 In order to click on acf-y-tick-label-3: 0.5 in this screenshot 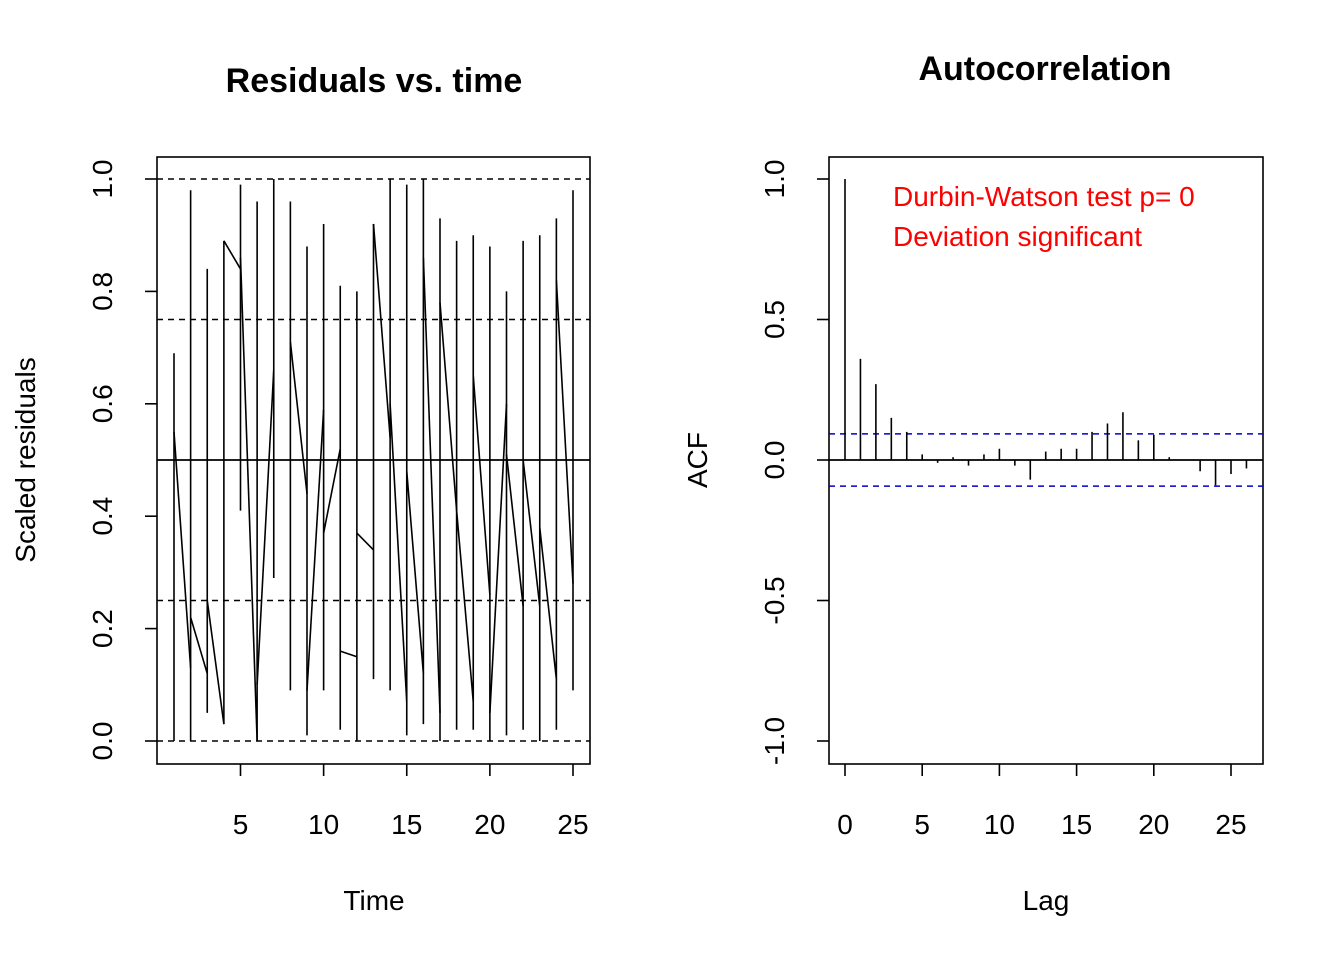, I will do `click(774, 319)`.